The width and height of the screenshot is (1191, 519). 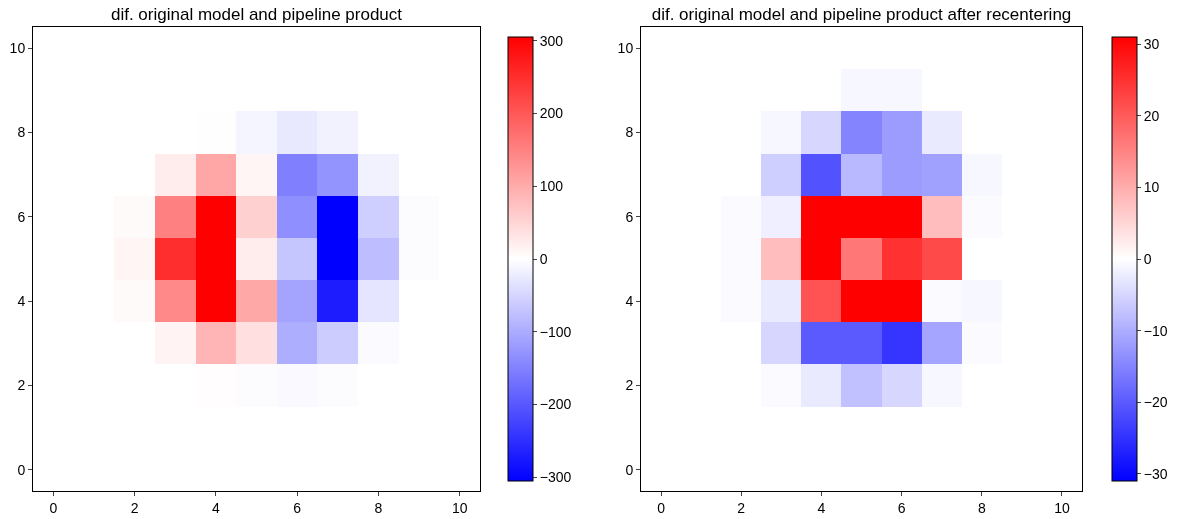 What do you see at coordinates (861, 15) in the screenshot?
I see `chart-title: dif. original model and pipeline product after recentering` at bounding box center [861, 15].